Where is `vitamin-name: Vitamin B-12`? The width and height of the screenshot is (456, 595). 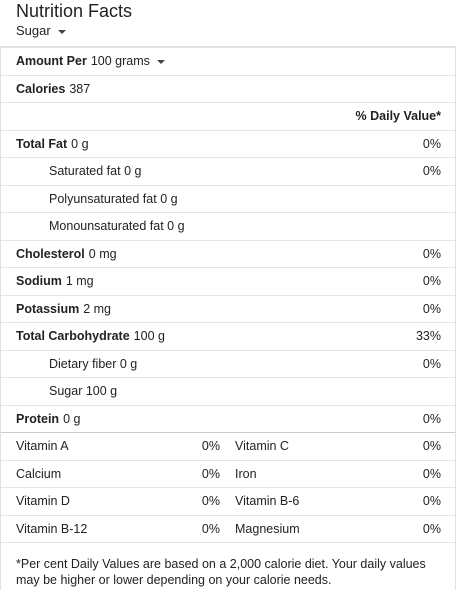
vitamin-name: Vitamin B-12 is located at coordinates (52, 528).